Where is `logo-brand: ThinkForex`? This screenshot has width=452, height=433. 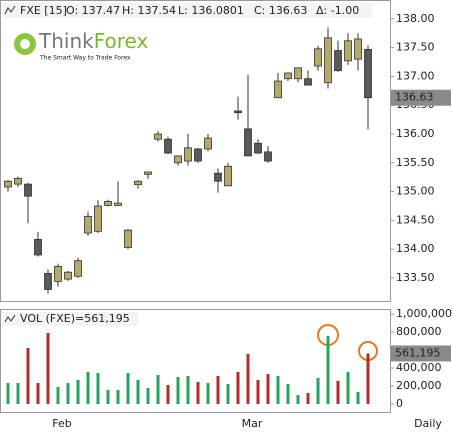
logo-brand: ThinkForex is located at coordinates (93, 41).